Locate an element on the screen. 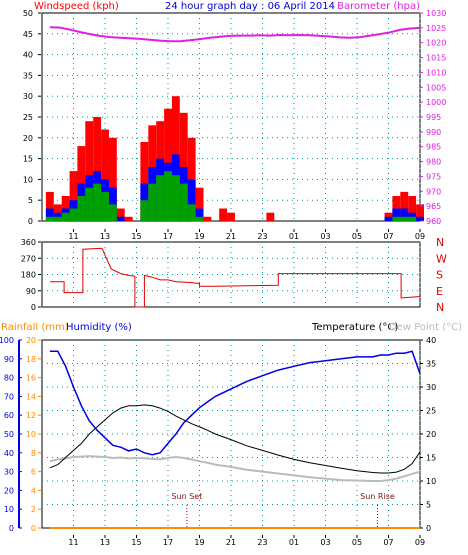  y-tick-label: 8 is located at coordinates (33, 453).